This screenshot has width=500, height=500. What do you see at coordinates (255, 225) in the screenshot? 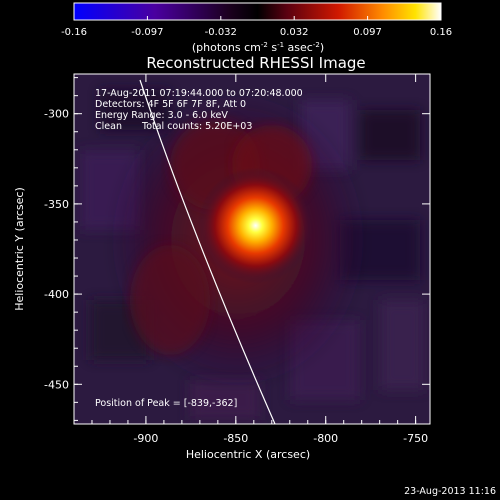
I see `flare-source` at bounding box center [255, 225].